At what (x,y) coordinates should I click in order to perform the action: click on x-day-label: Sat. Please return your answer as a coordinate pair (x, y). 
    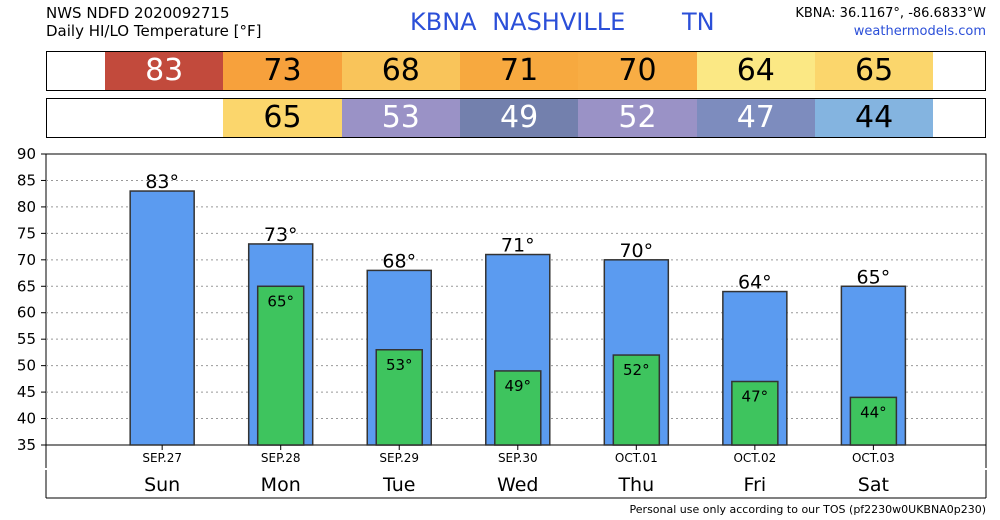
    Looking at the image, I should click on (873, 485).